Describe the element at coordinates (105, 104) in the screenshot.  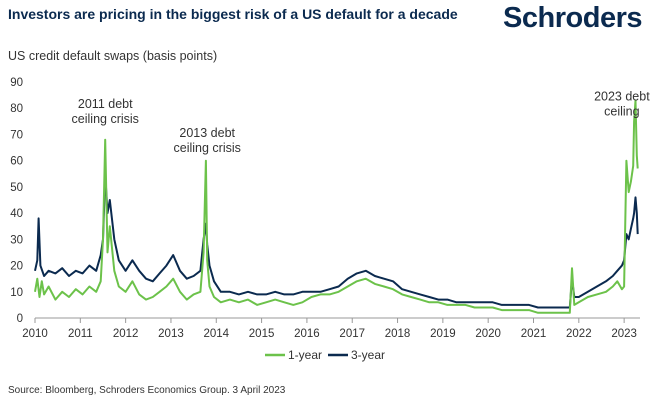
I see `annotation-label: 2011 debt` at that location.